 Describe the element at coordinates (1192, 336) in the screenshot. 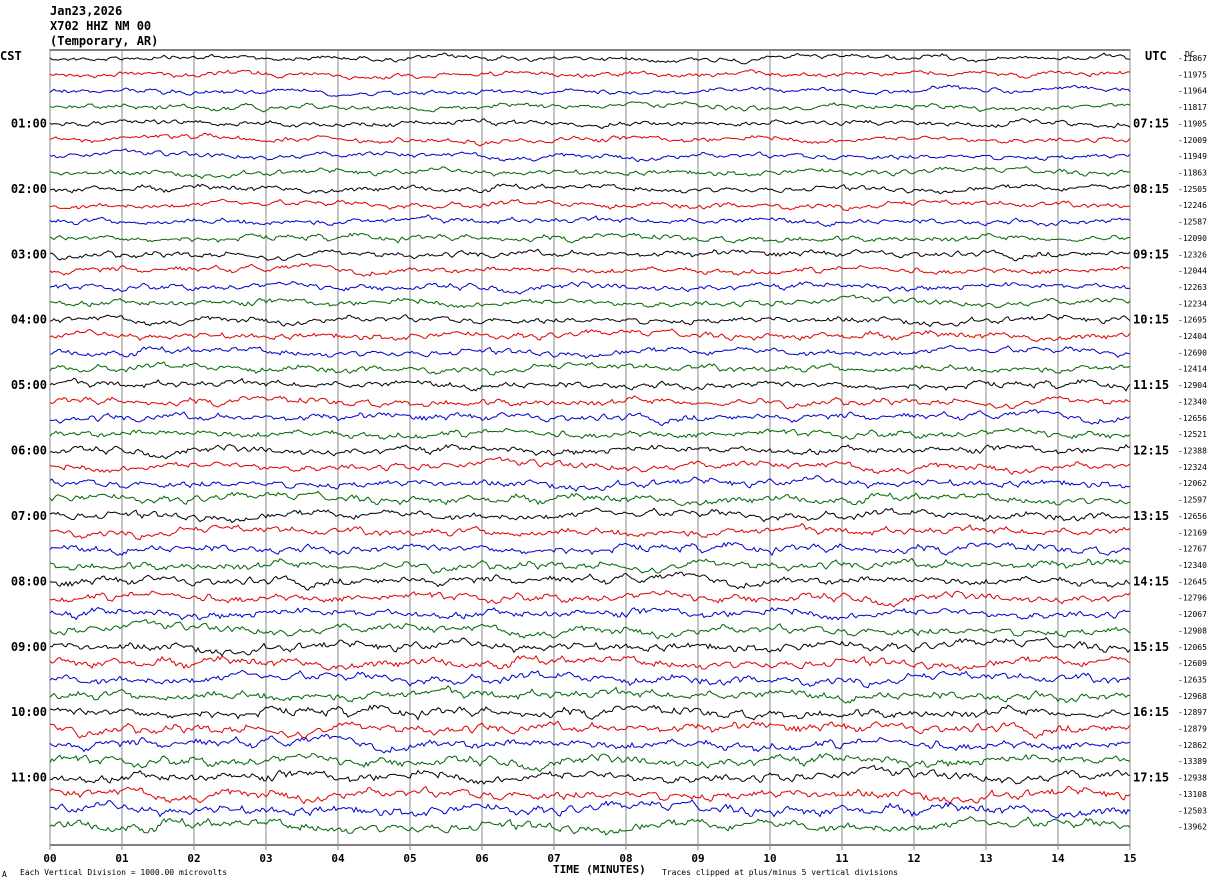

I see `dc-offset-label: -12404` at that location.